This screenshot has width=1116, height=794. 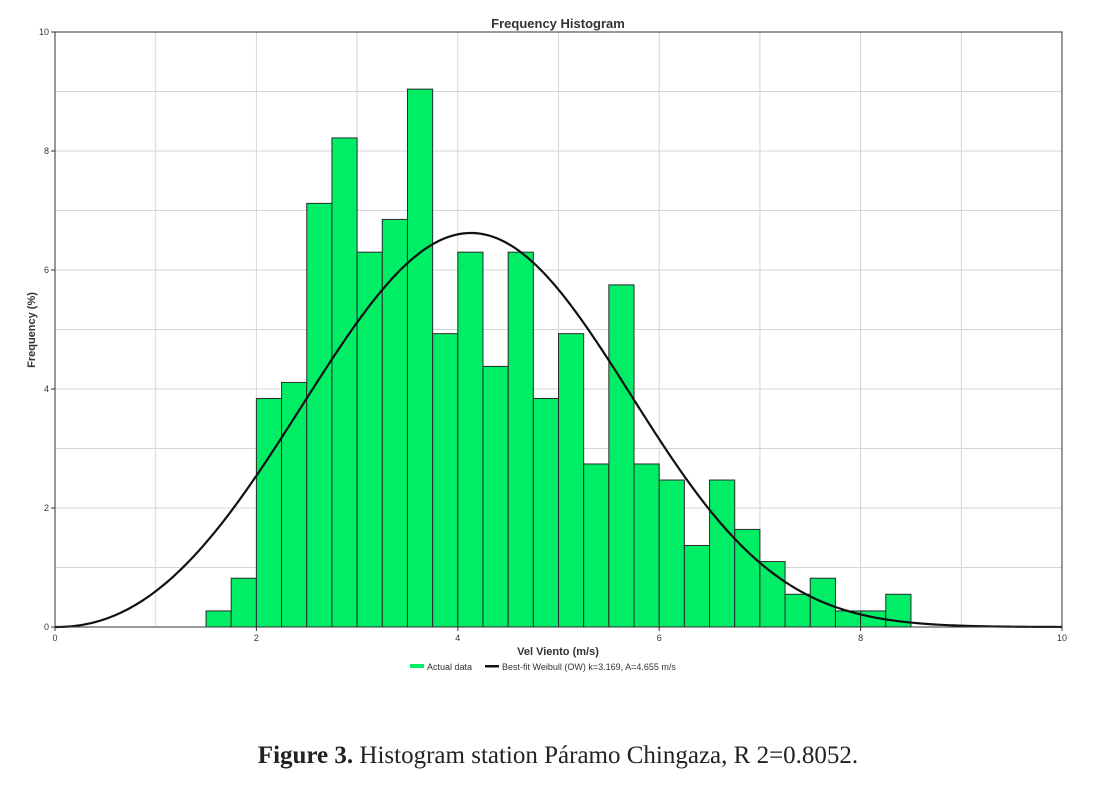 I want to click on chart-title: Frequency Histogram, so click(x=558, y=23).